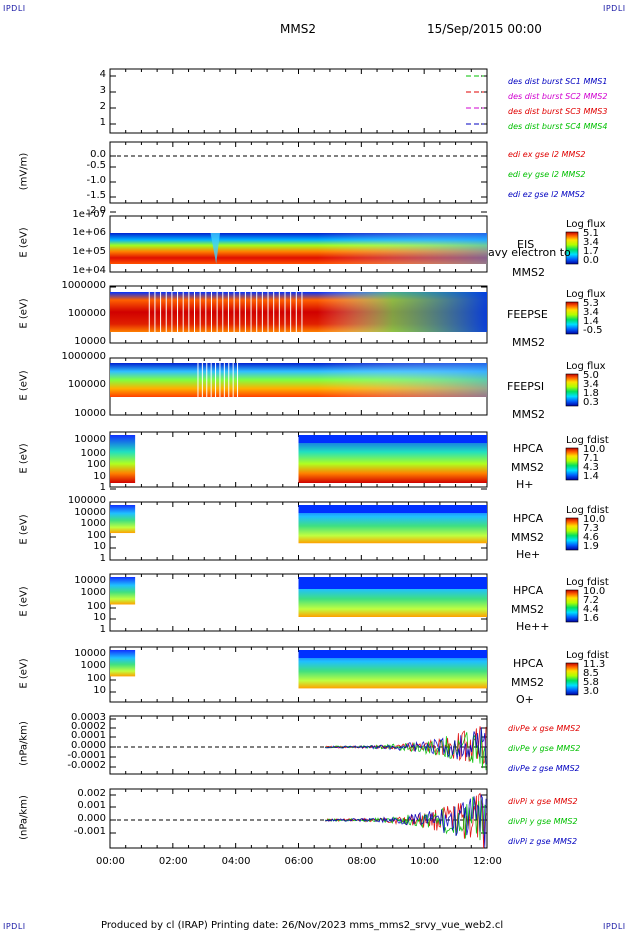 Image resolution: width=630 pixels, height=934 pixels. What do you see at coordinates (591, 546) in the screenshot?
I see `colorbar-value: 1.9` at bounding box center [591, 546].